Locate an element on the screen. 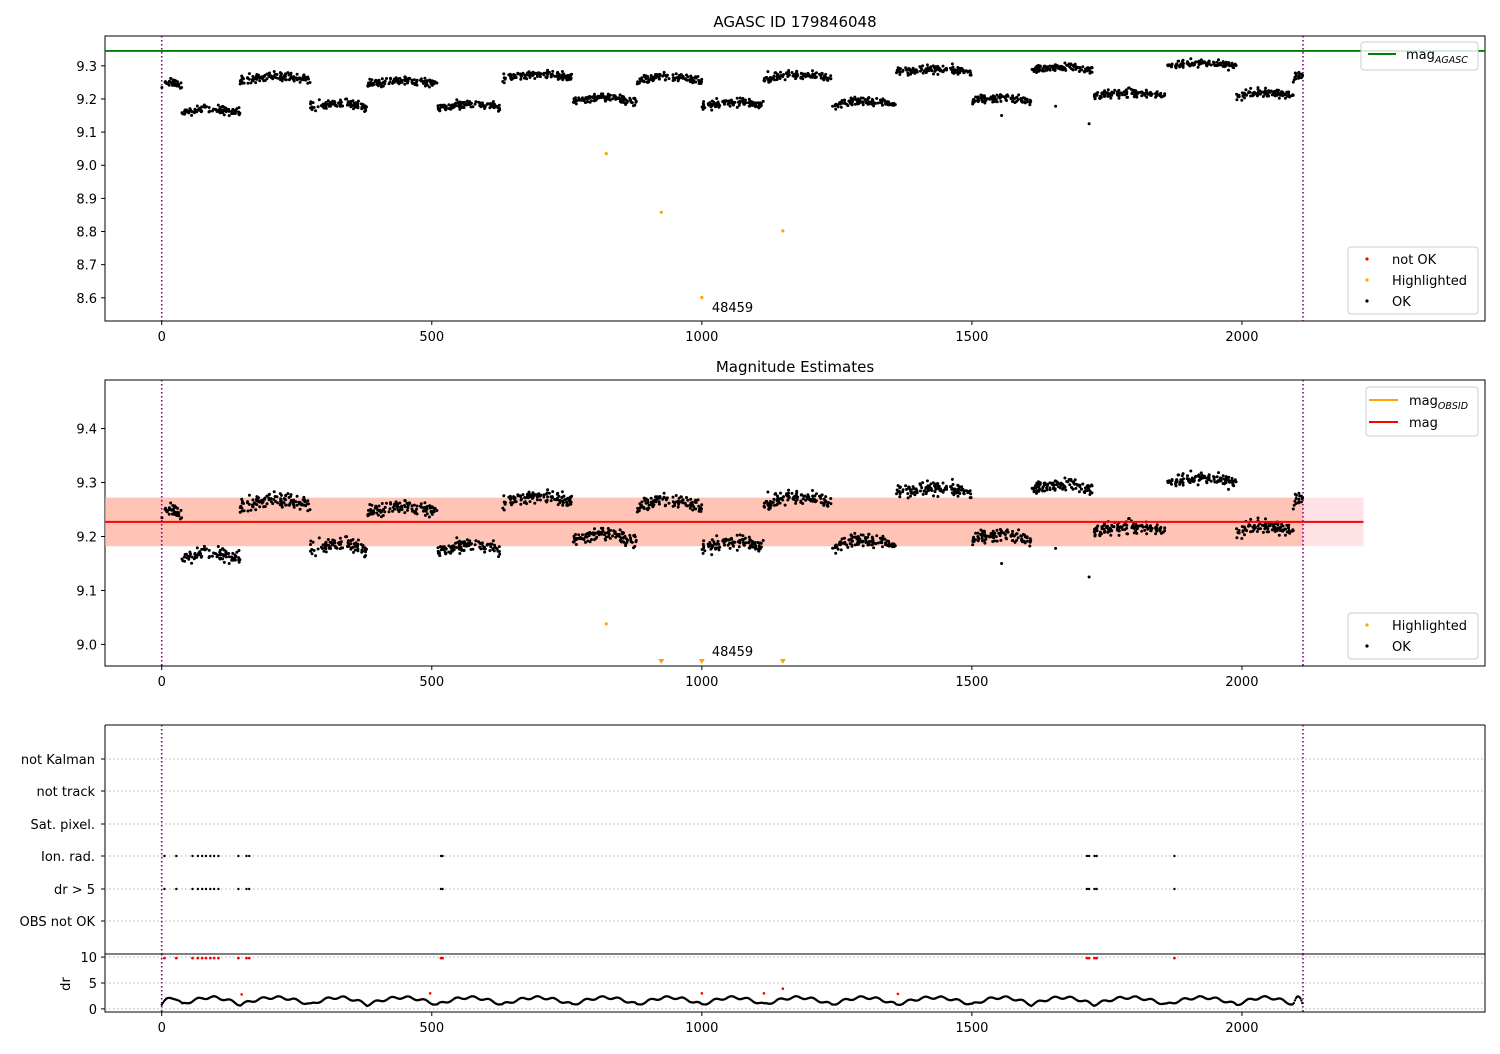 The width and height of the screenshot is (1500, 1054). mid-offscale-marker is located at coordinates (702, 661).